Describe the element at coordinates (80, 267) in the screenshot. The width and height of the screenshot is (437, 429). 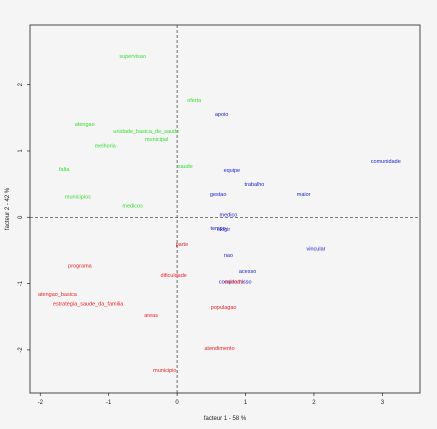
I see `point-label-programa: programa` at that location.